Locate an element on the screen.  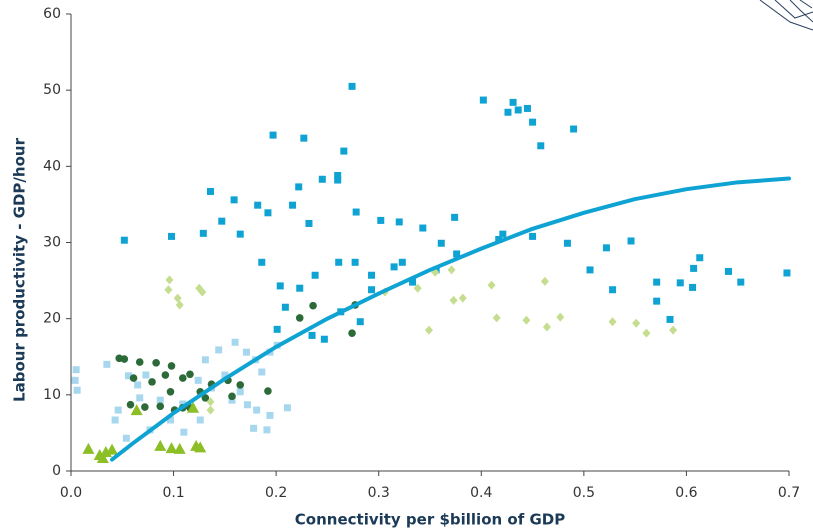
x-tick-label: 0.2 is located at coordinates (276, 493).